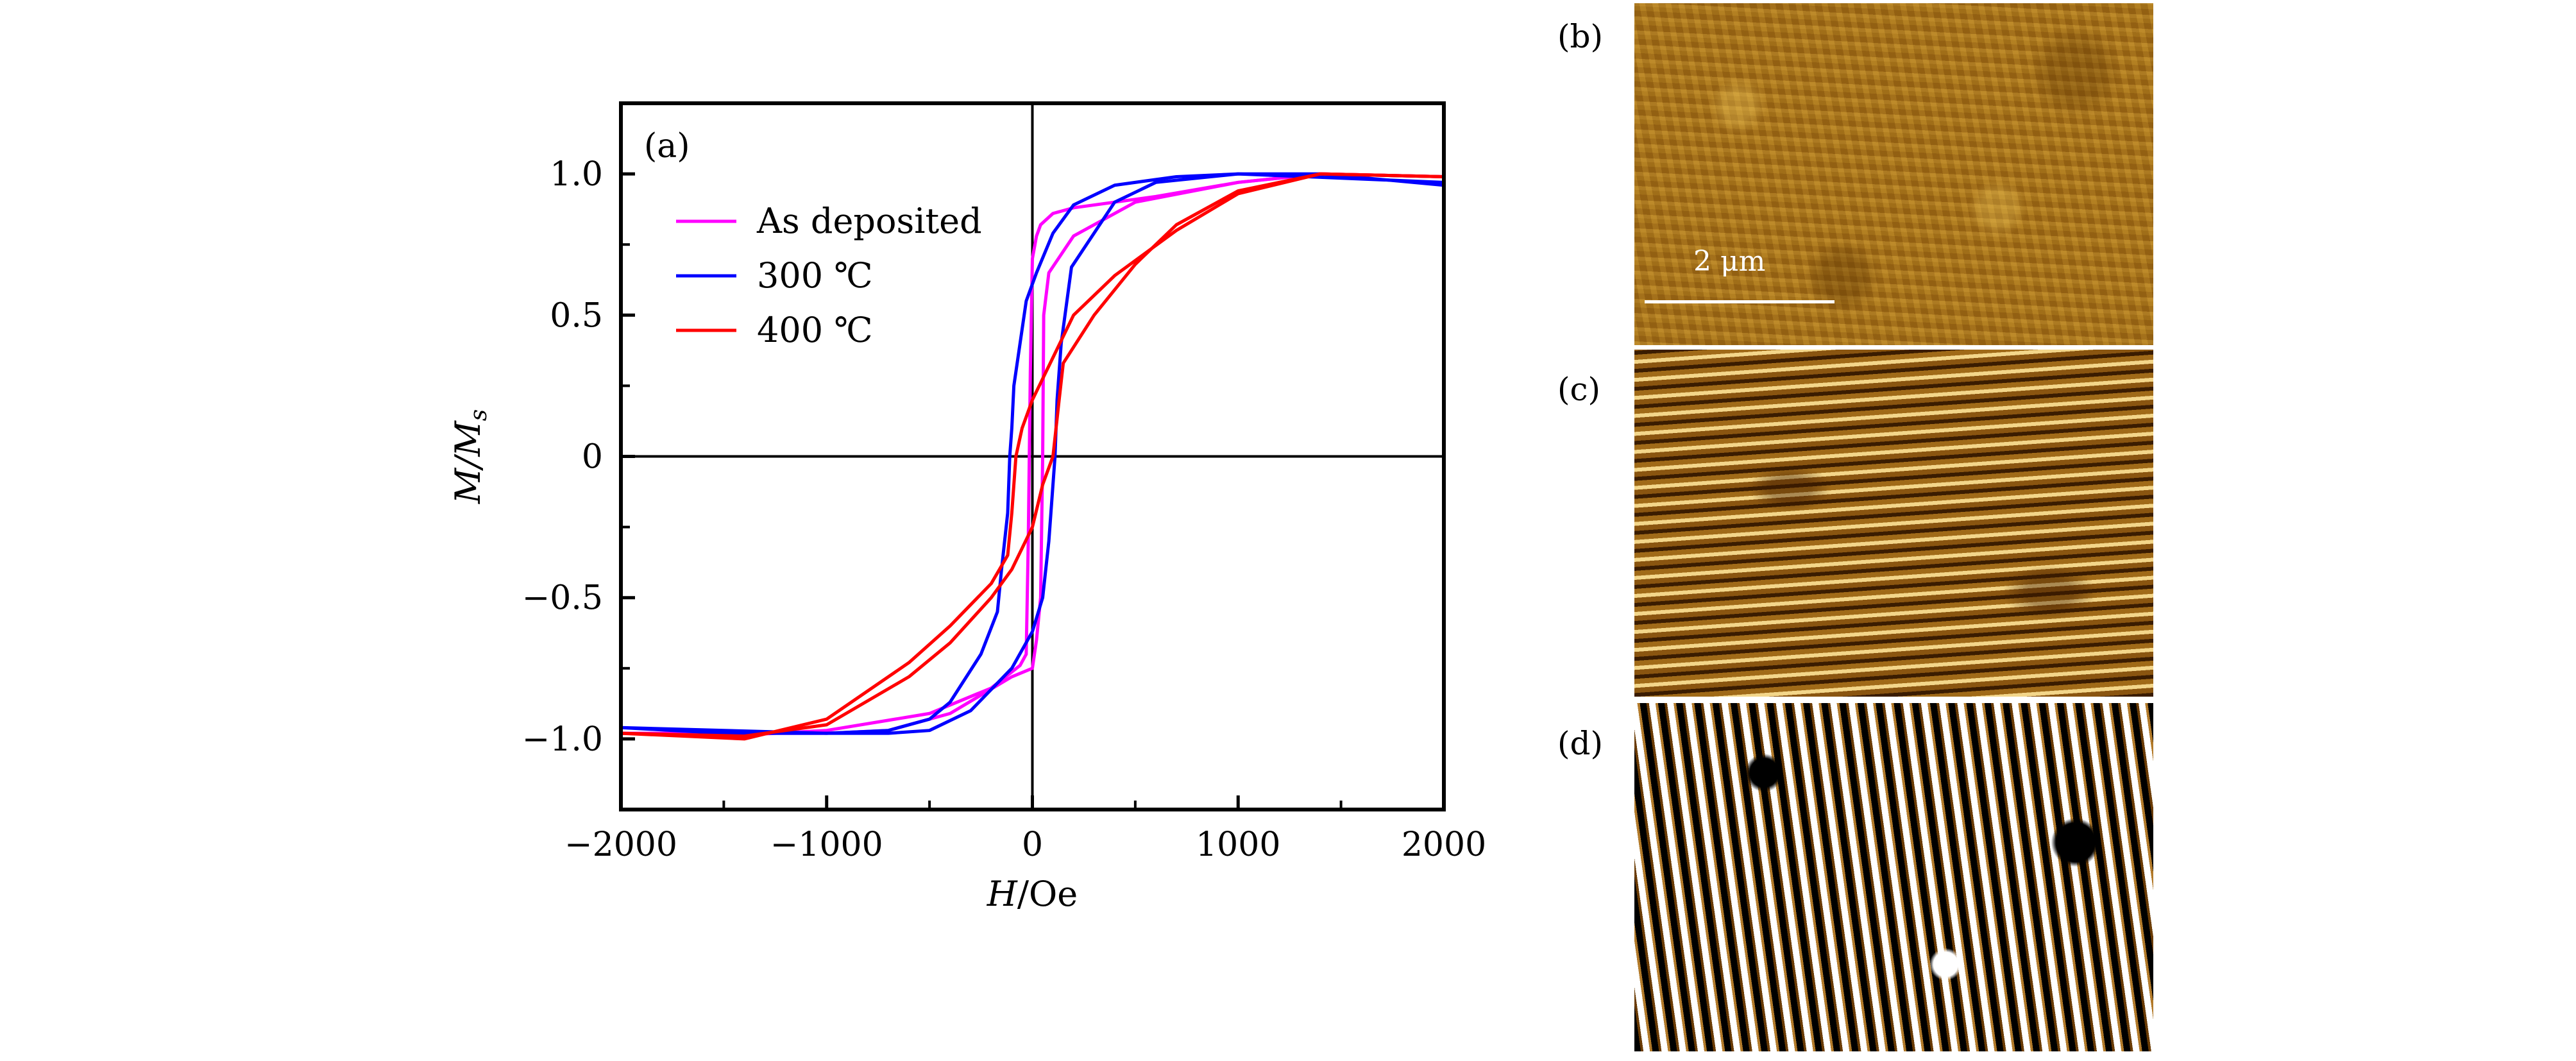 Image resolution: width=2576 pixels, height=1061 pixels. What do you see at coordinates (1893, 174) in the screenshot?
I see `afm-image-b` at bounding box center [1893, 174].